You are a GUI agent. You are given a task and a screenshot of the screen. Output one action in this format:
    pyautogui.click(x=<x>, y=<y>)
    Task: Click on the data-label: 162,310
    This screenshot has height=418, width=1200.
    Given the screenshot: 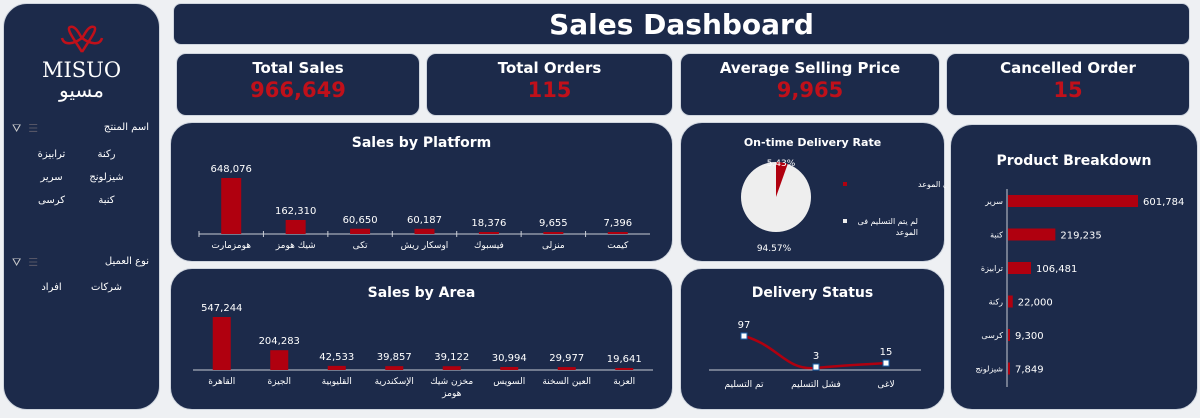 What is the action you would take?
    pyautogui.click(x=295, y=211)
    